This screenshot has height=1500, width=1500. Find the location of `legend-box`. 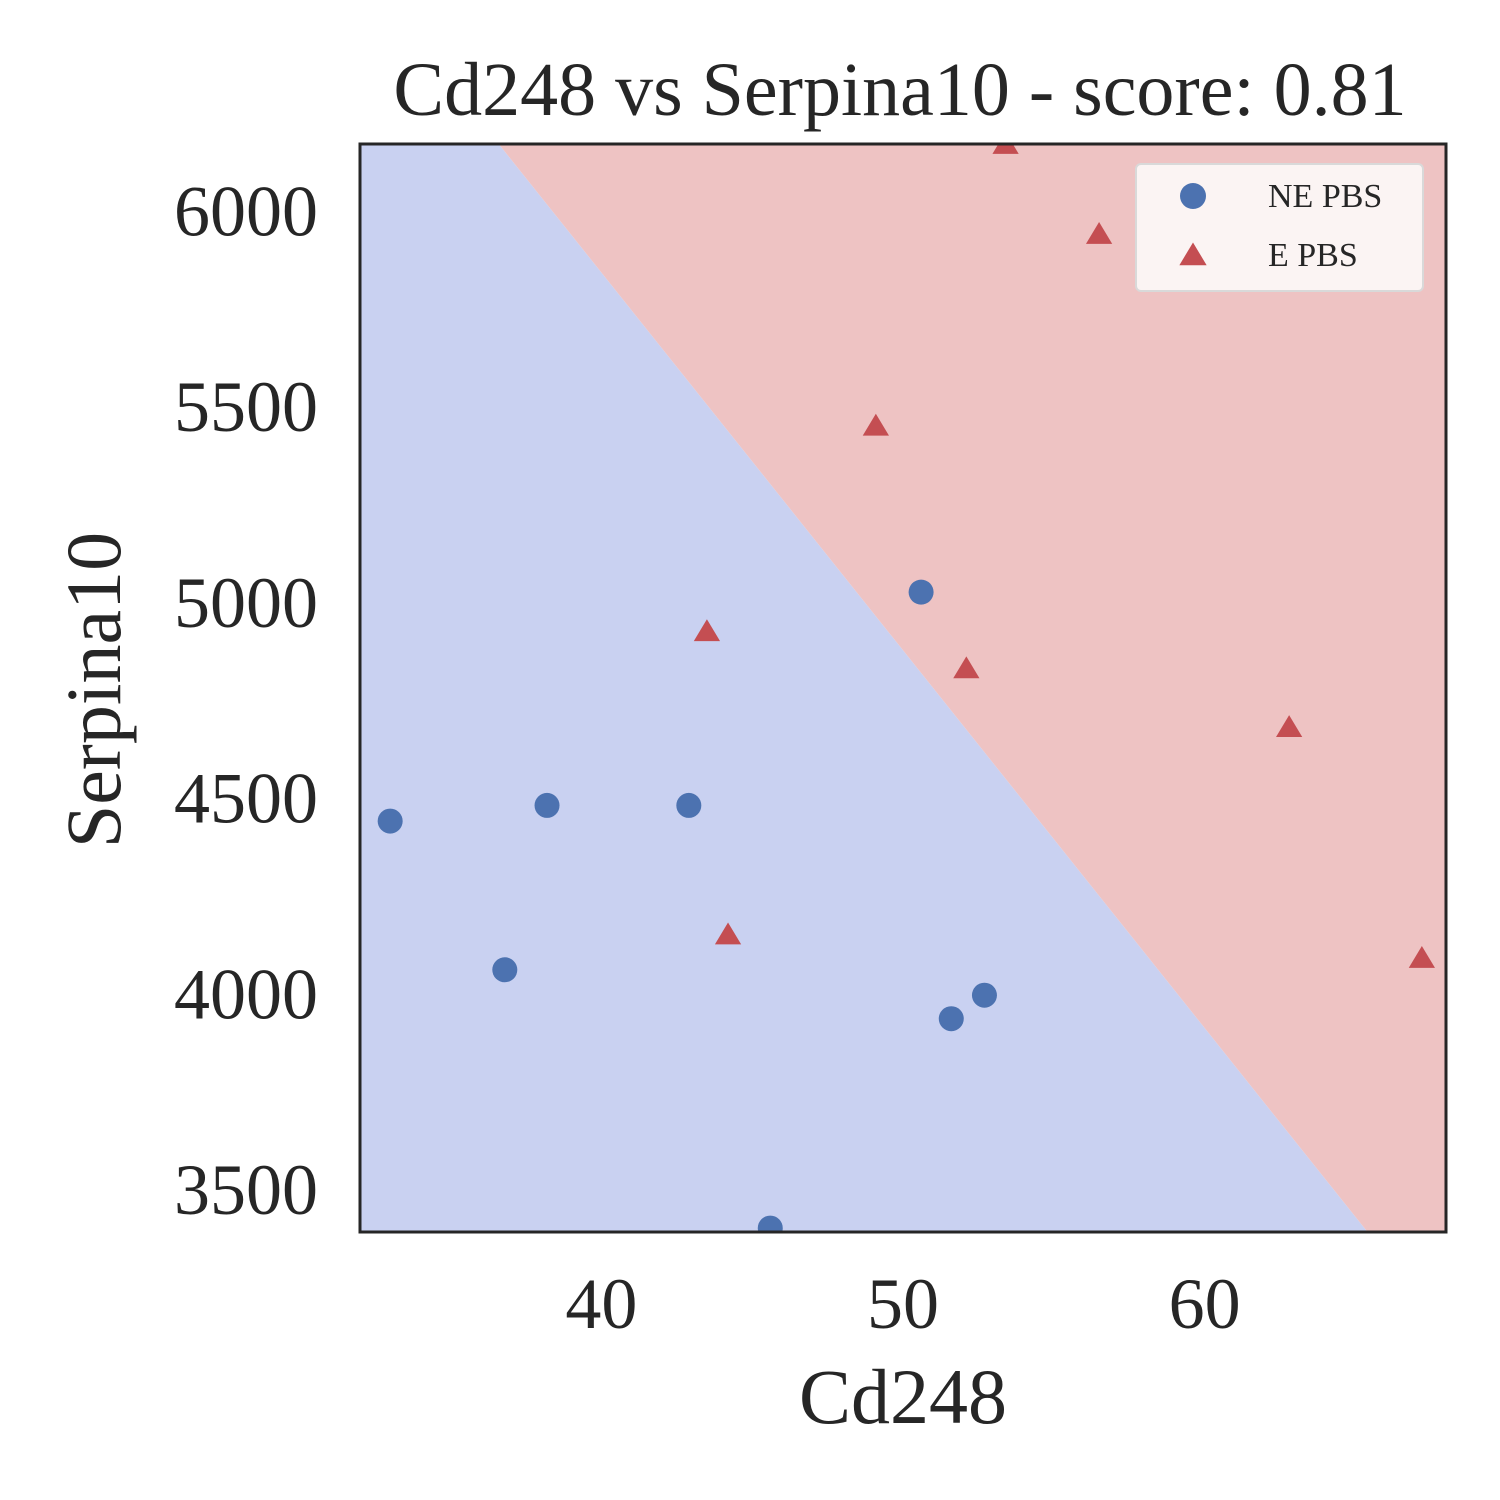

legend-box is located at coordinates (1279, 227).